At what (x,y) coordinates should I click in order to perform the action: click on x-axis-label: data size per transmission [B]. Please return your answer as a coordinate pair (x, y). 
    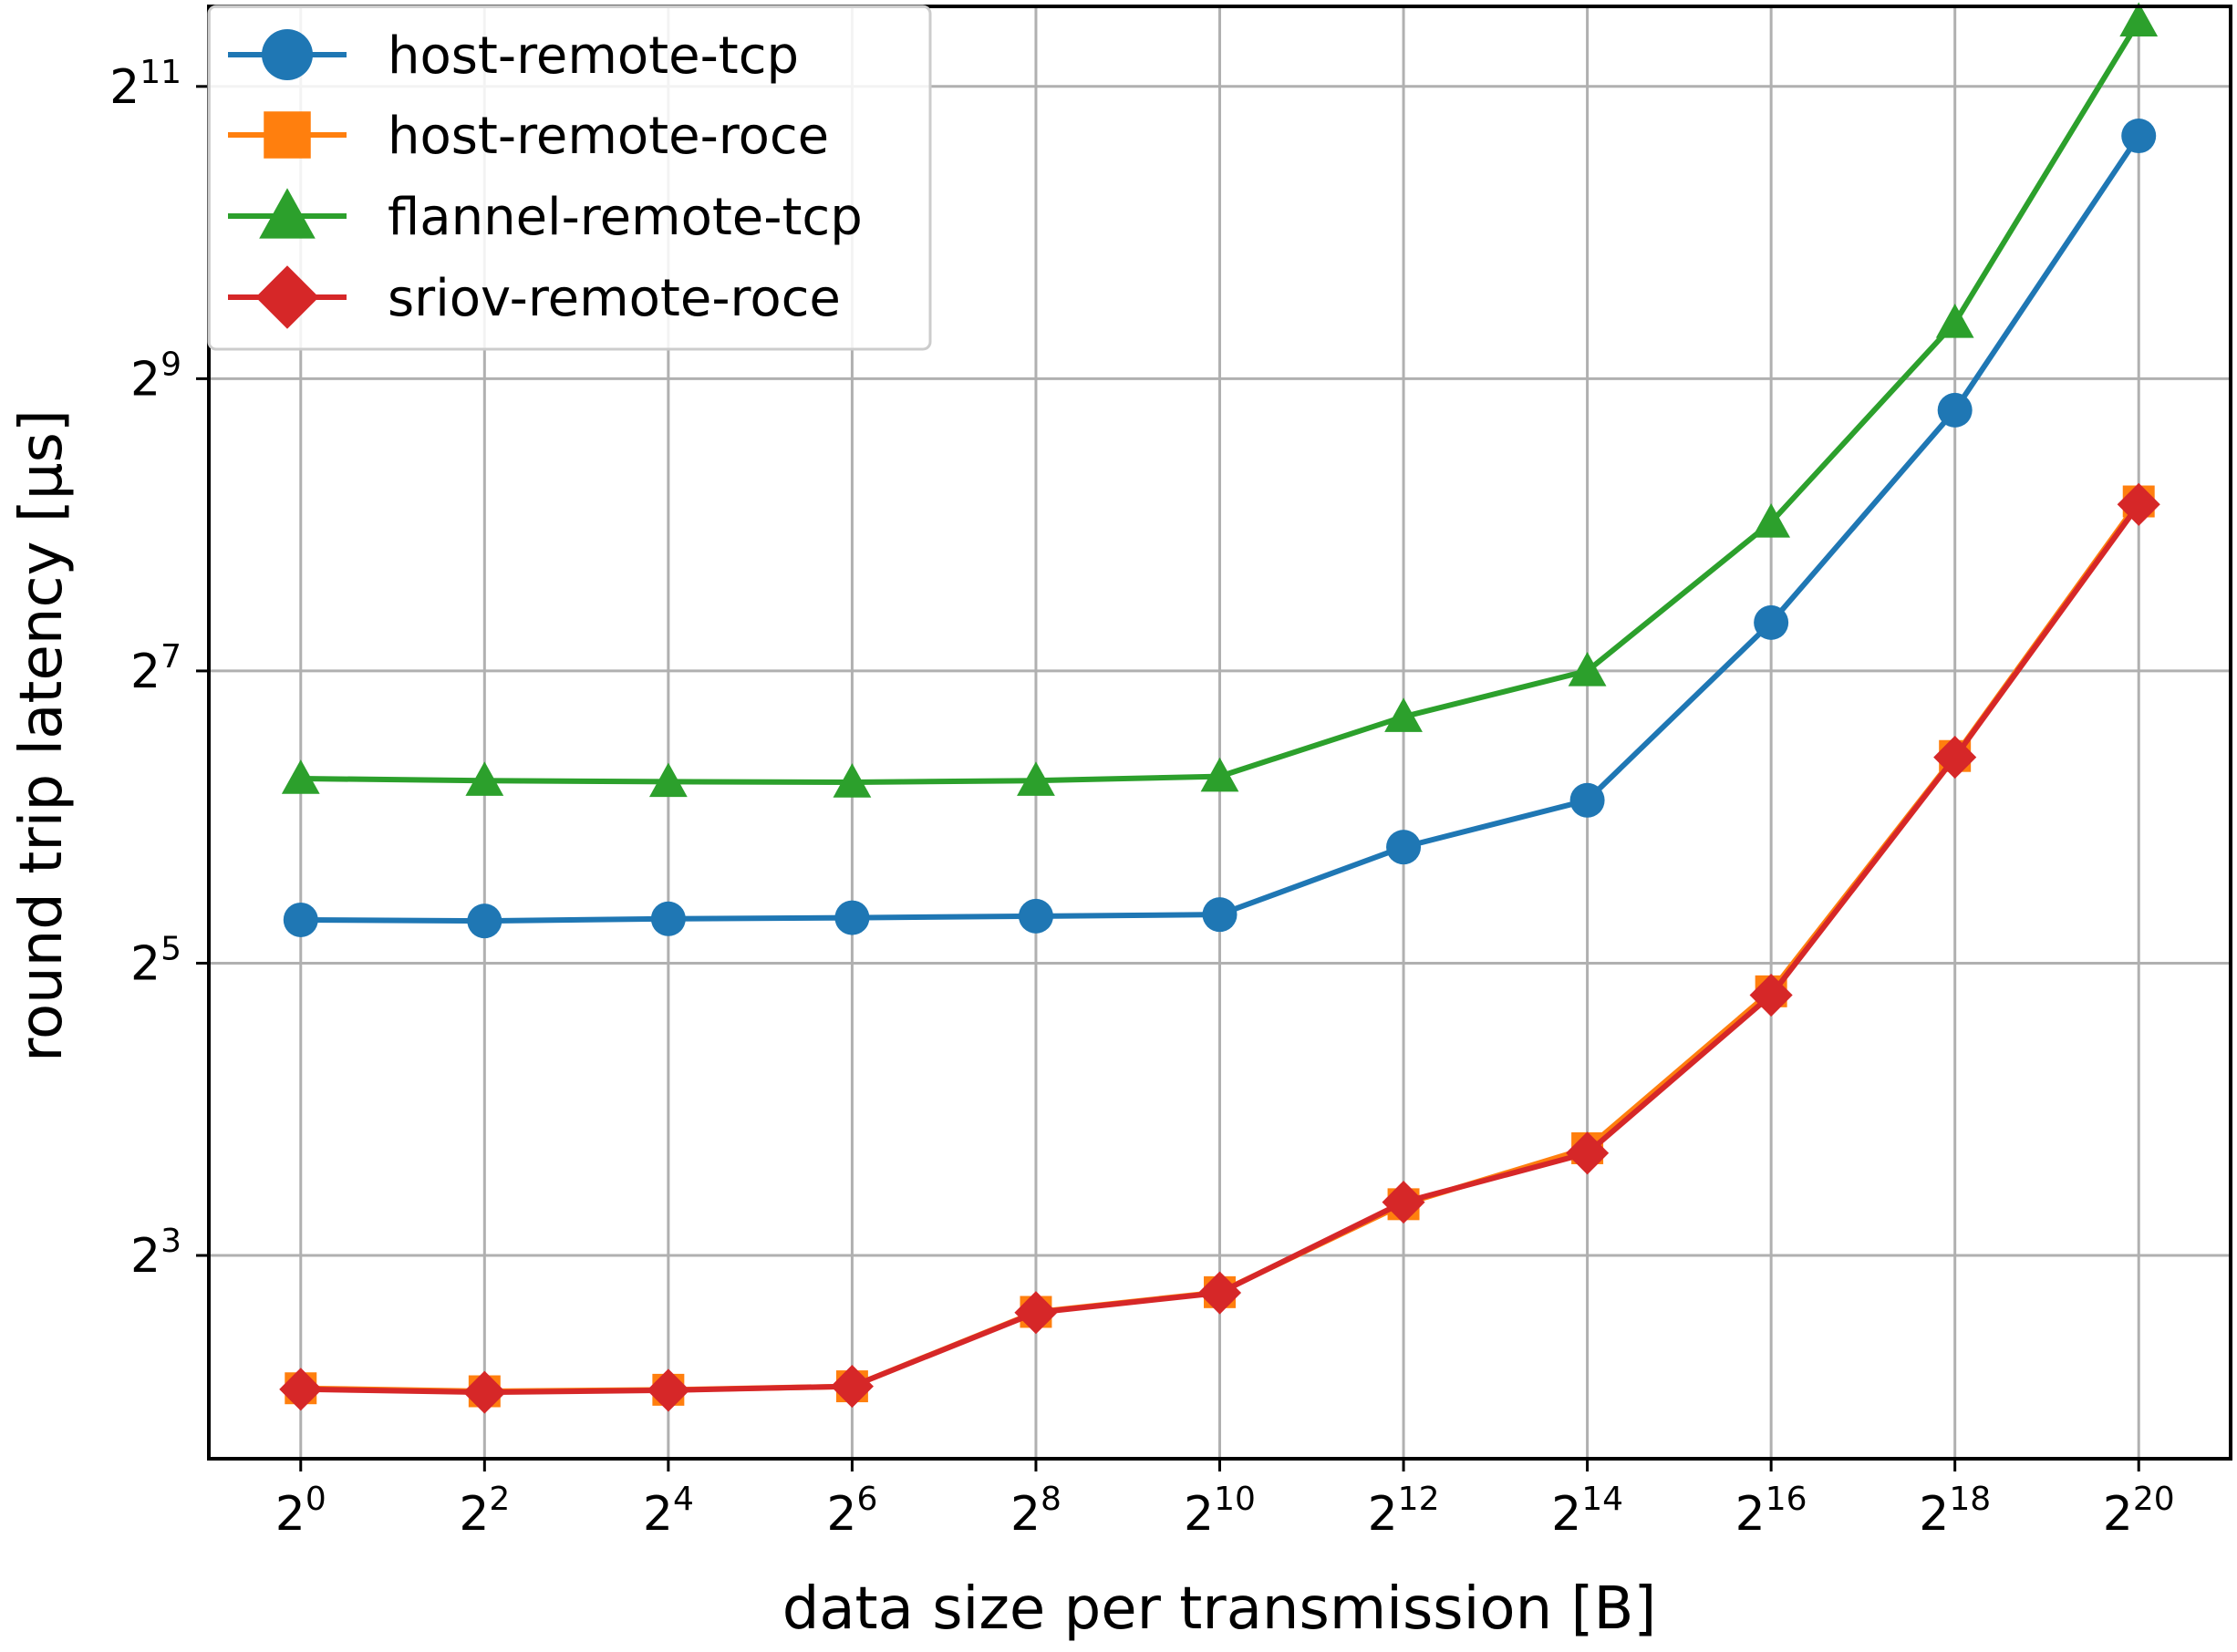
    Looking at the image, I should click on (1220, 1609).